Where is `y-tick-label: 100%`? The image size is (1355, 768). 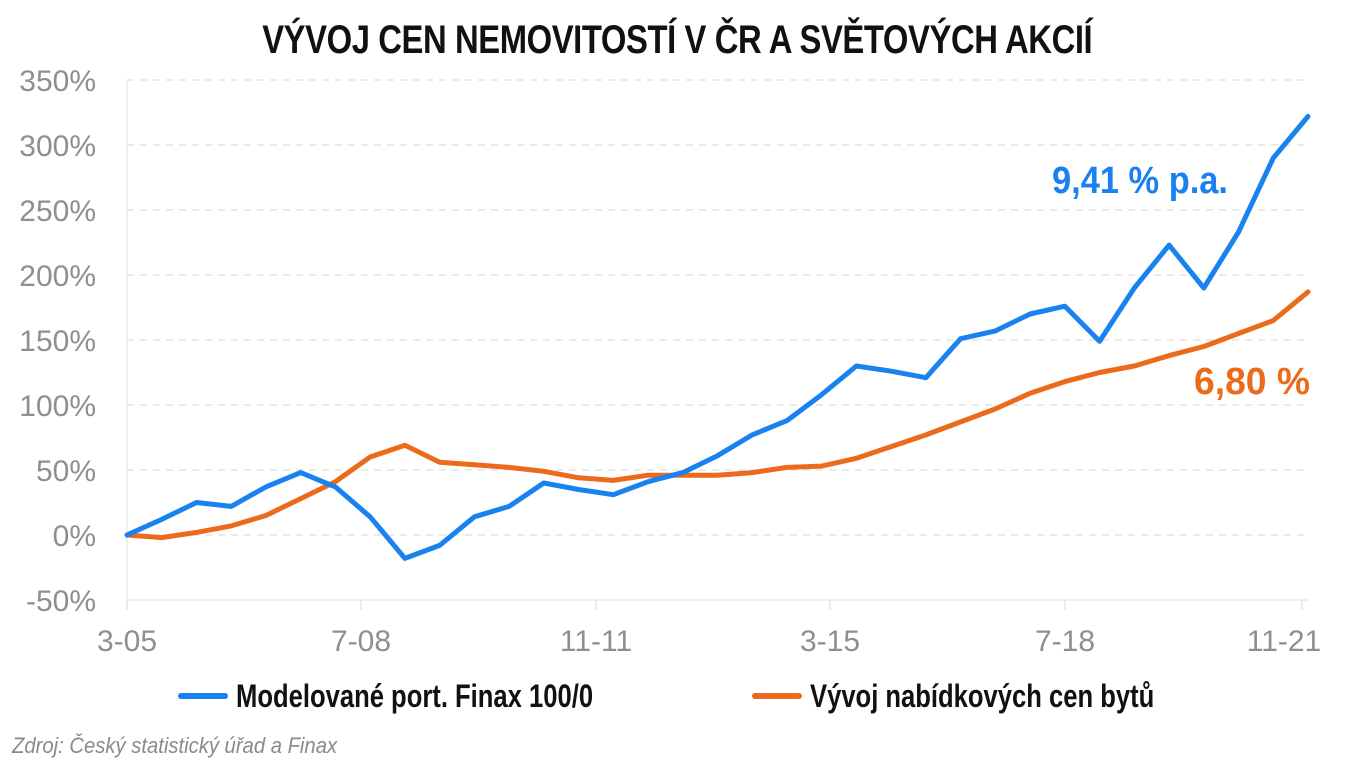
y-tick-label: 100% is located at coordinates (57, 406).